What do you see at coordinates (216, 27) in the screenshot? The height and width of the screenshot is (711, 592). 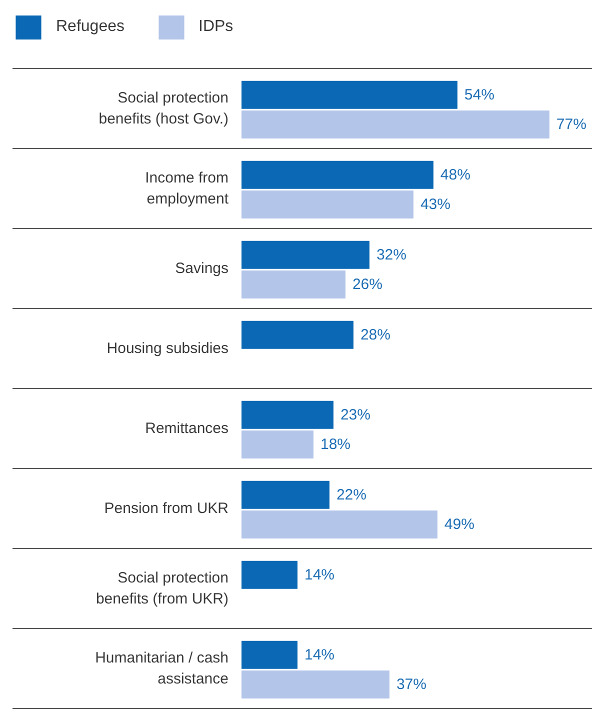 I see `legend-label: IDPs` at bounding box center [216, 27].